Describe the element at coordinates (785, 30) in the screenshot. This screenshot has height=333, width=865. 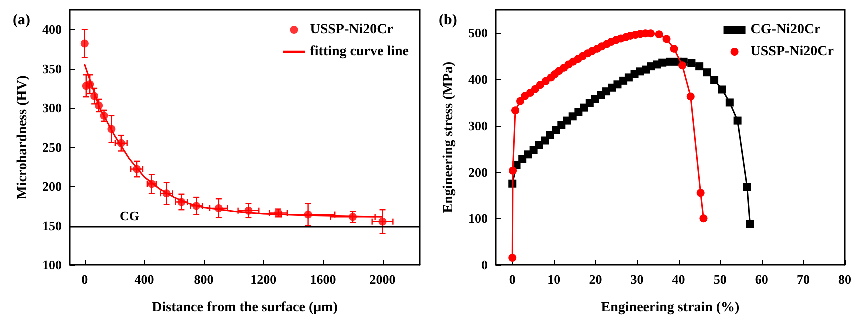
I see `legend-label: CG-Ni20Cr` at that location.